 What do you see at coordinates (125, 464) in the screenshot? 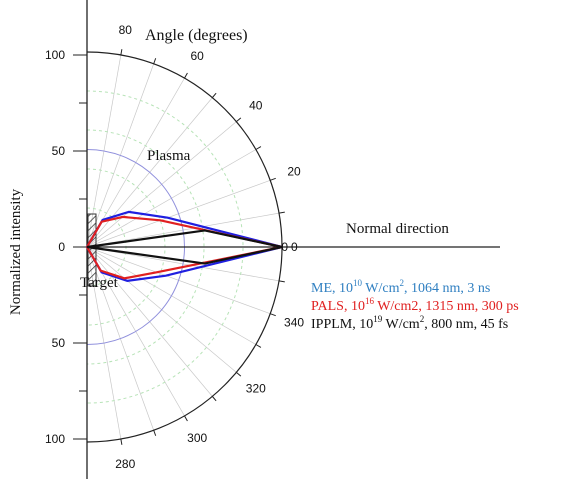
I see `angle-tick-label: 280` at bounding box center [125, 464].